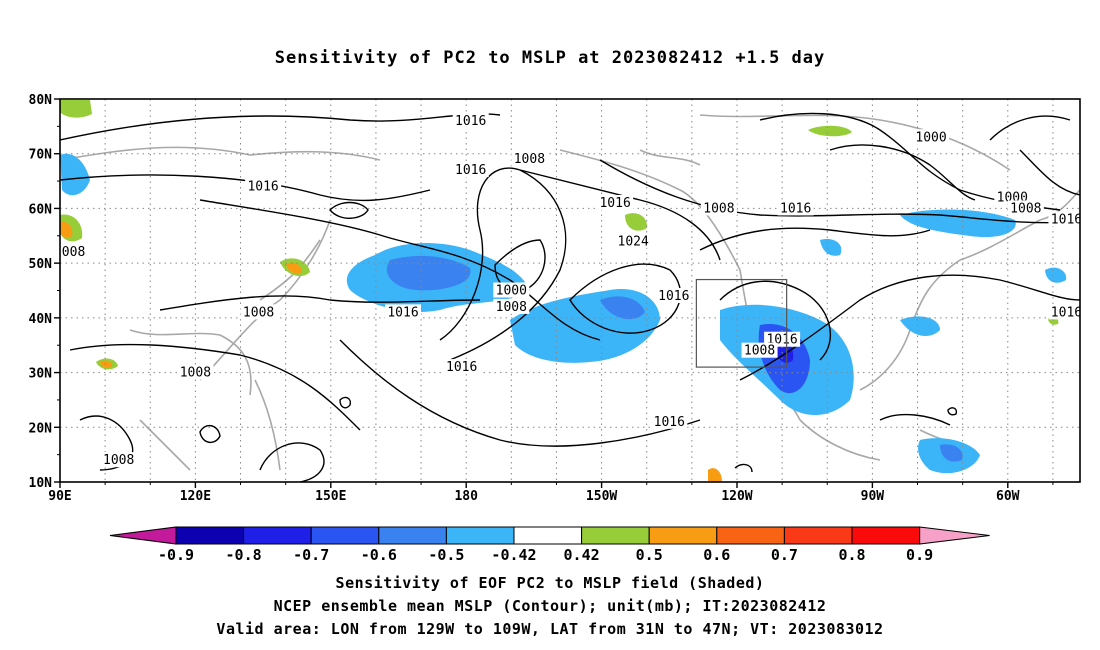 The height and width of the screenshot is (650, 1100). What do you see at coordinates (41, 100) in the screenshot?
I see `lat-tick-label: 80N` at bounding box center [41, 100].